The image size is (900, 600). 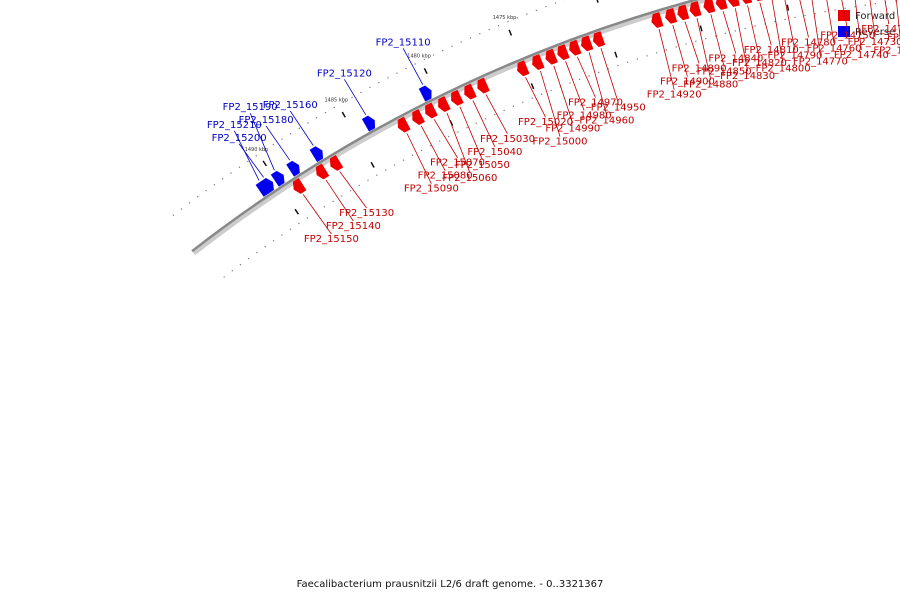 What do you see at coordinates (861, 55) in the screenshot?
I see `gene-label: FP2_14740` at bounding box center [861, 55].